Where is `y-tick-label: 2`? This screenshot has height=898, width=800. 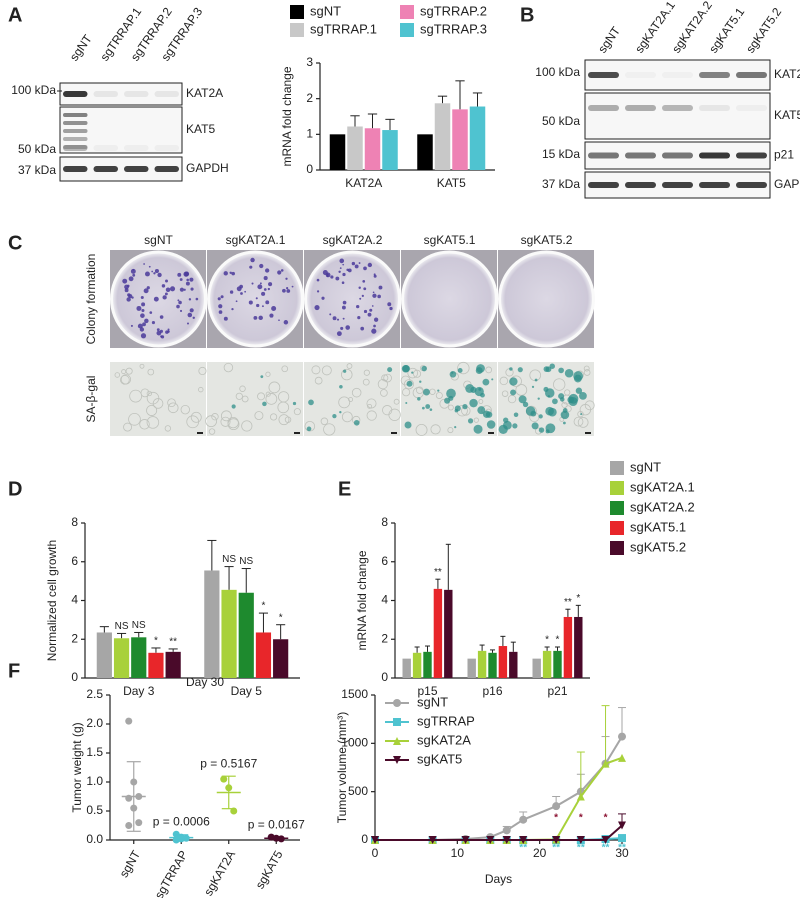 y-tick-label: 2 is located at coordinates (309, 98).